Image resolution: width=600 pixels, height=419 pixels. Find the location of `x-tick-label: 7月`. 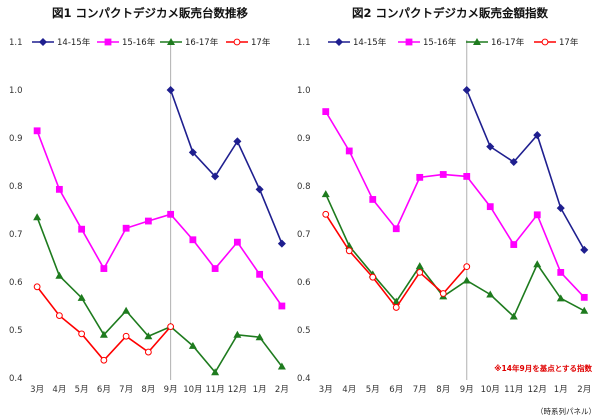

x-tick-label: 7月 is located at coordinates (126, 390).